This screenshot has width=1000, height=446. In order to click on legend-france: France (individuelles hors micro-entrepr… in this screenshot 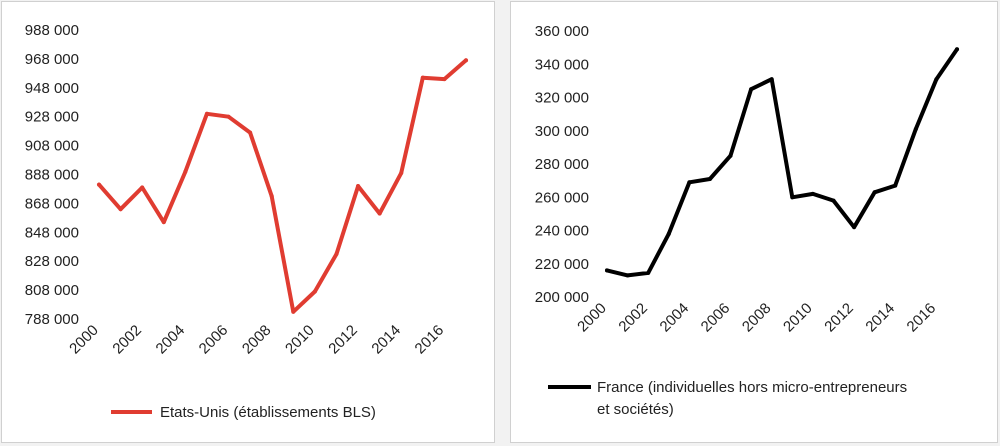, I will do `click(727, 398)`.